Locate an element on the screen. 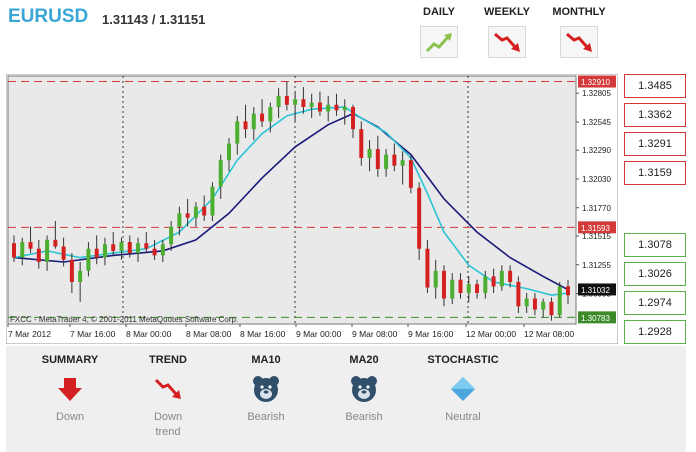  y-tick-label: 1.32805 is located at coordinates (596, 93).